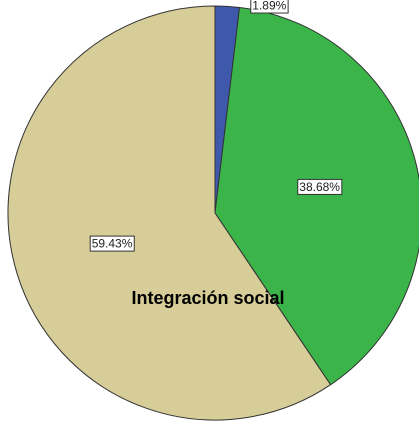 Image resolution: width=419 pixels, height=435 pixels. I want to click on value-label: 1.89%, so click(269, 7).